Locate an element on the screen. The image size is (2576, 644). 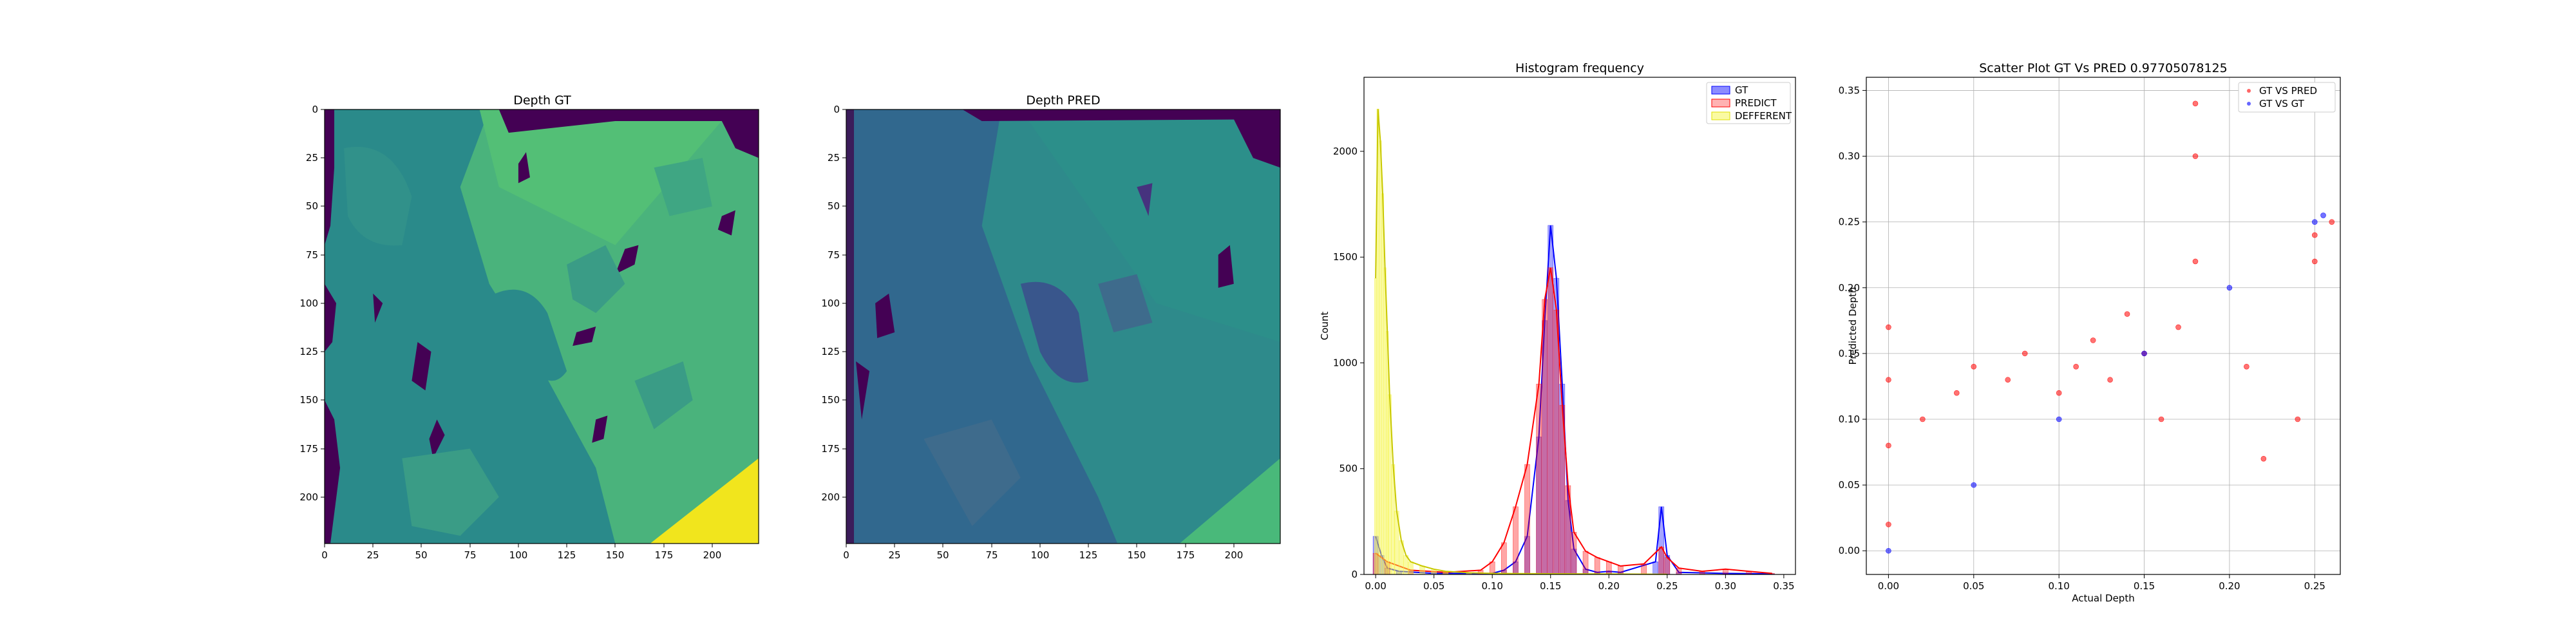
y-tick-label: 0.35 is located at coordinates (1849, 90).